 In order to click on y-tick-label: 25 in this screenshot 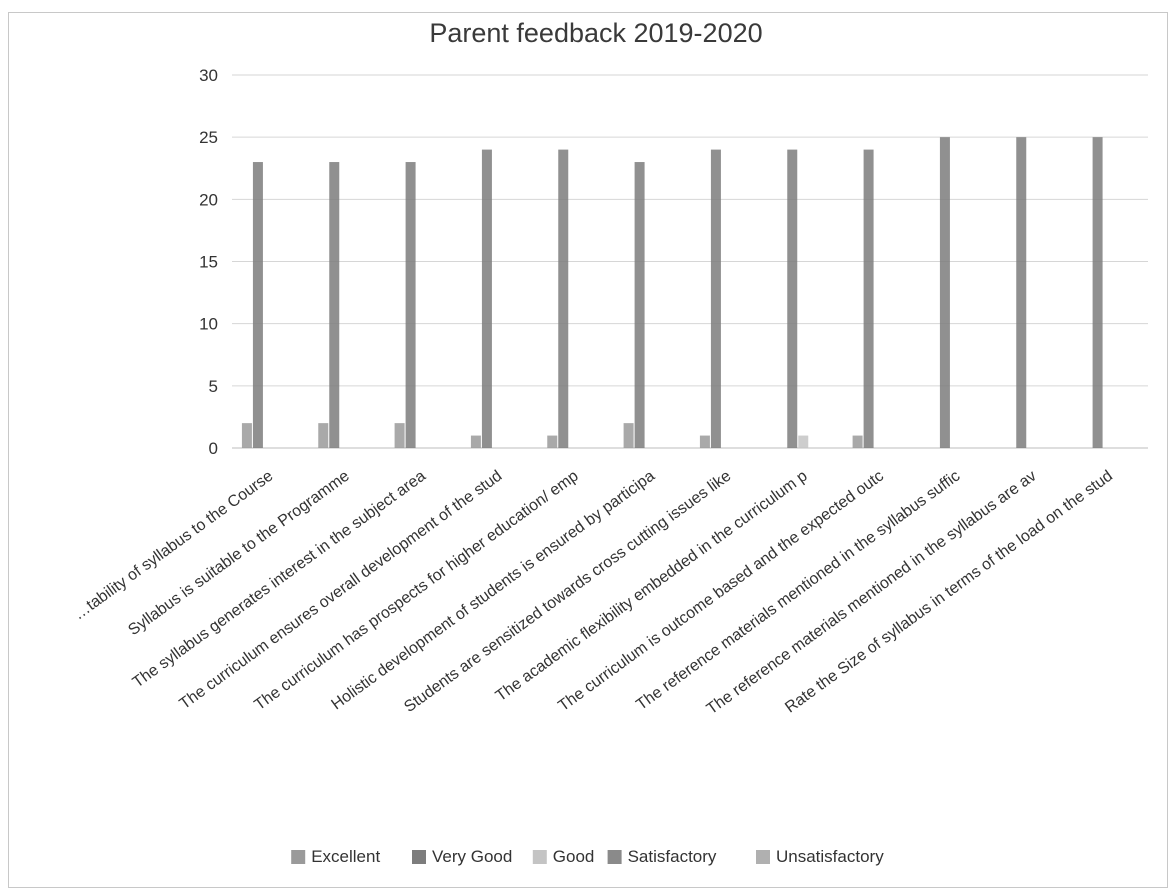, I will do `click(208, 137)`.